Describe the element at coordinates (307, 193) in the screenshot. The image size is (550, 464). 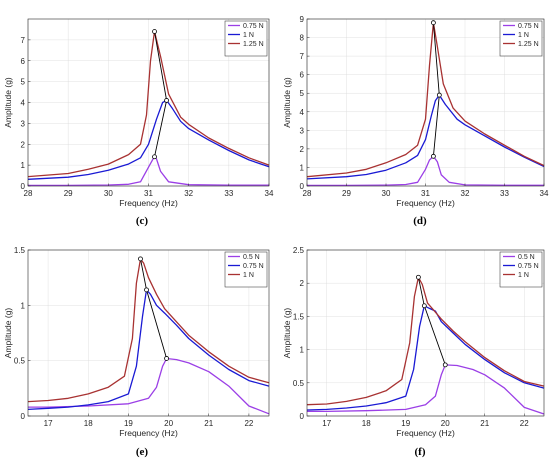
I see `x-tick-label: 28` at that location.